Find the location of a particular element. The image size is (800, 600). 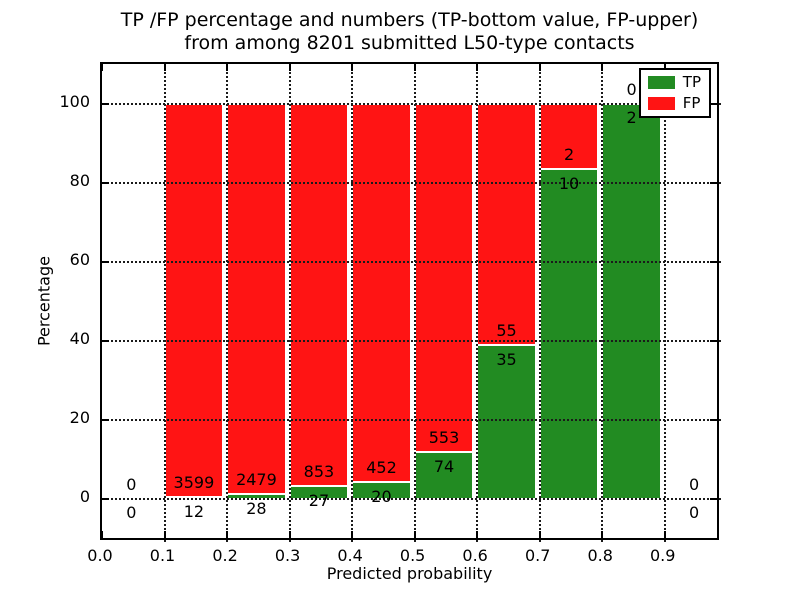

bar-count-label-fp: 55 is located at coordinates (506, 330).